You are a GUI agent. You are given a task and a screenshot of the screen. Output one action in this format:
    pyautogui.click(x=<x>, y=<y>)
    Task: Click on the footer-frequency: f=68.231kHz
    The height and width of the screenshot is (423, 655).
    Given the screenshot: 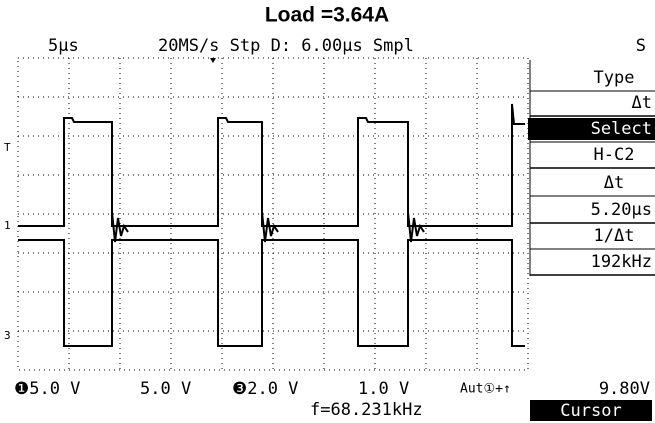 What is the action you would take?
    pyautogui.click(x=366, y=410)
    